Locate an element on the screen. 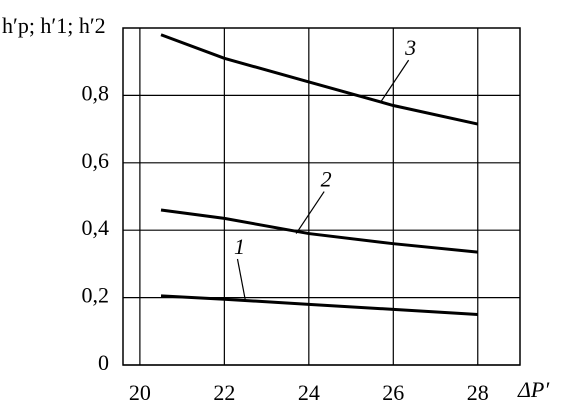 Image resolution: width=561 pixels, height=415 pixels. x-tick-label: 20 is located at coordinates (140, 392).